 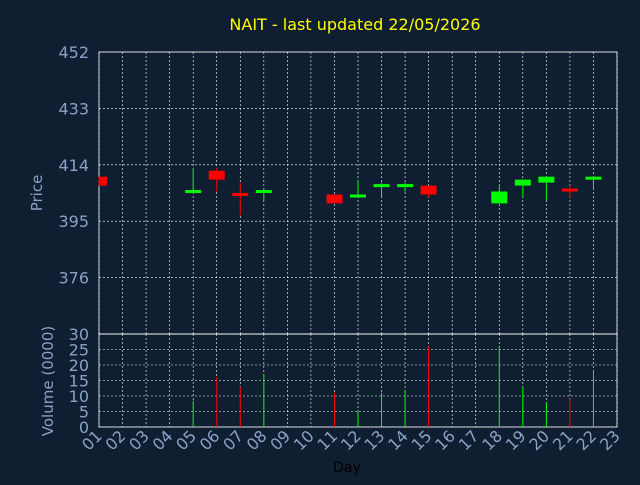 What do you see at coordinates (73, 52) in the screenshot?
I see `price-tick-label: 452` at bounding box center [73, 52].